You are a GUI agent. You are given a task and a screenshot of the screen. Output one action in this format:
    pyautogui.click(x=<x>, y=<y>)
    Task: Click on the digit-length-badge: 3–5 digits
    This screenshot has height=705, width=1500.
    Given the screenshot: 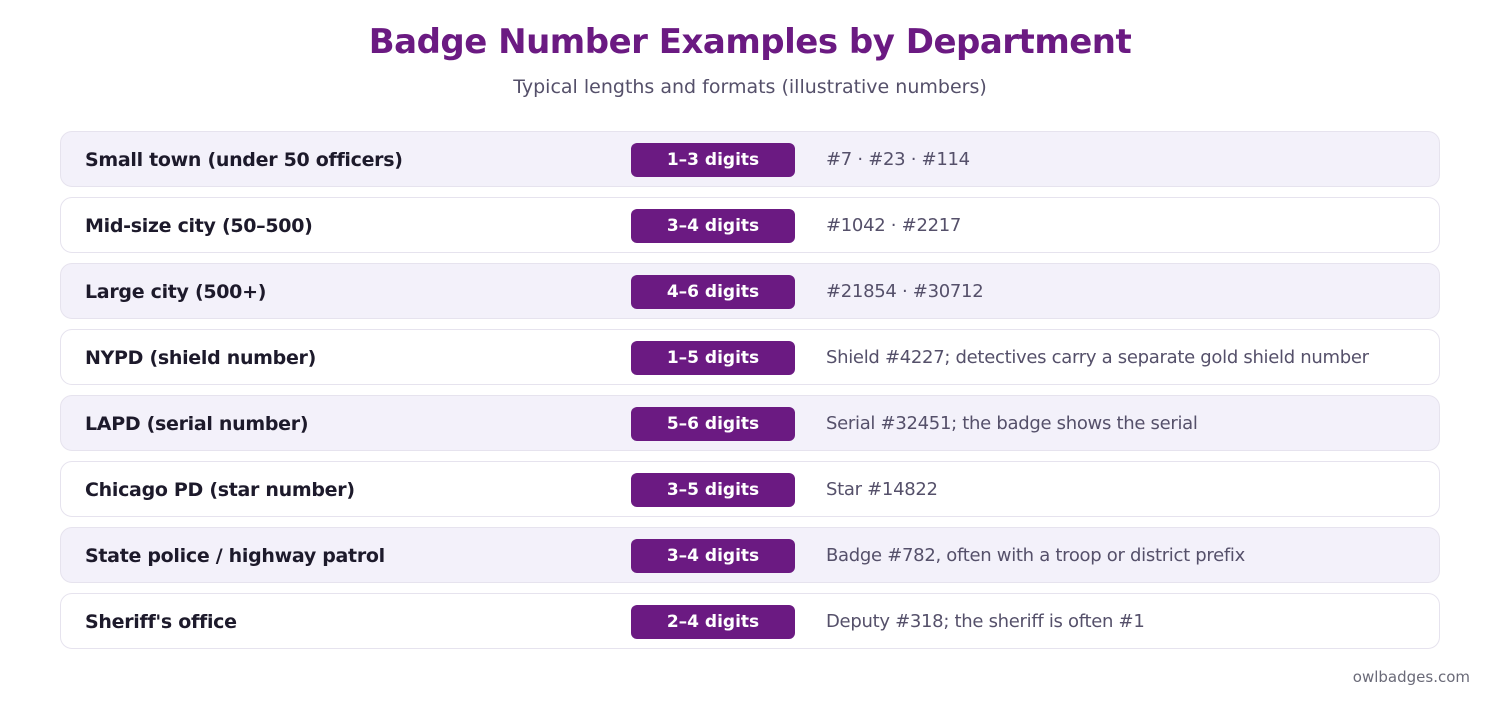 What is the action you would take?
    pyautogui.click(x=713, y=490)
    